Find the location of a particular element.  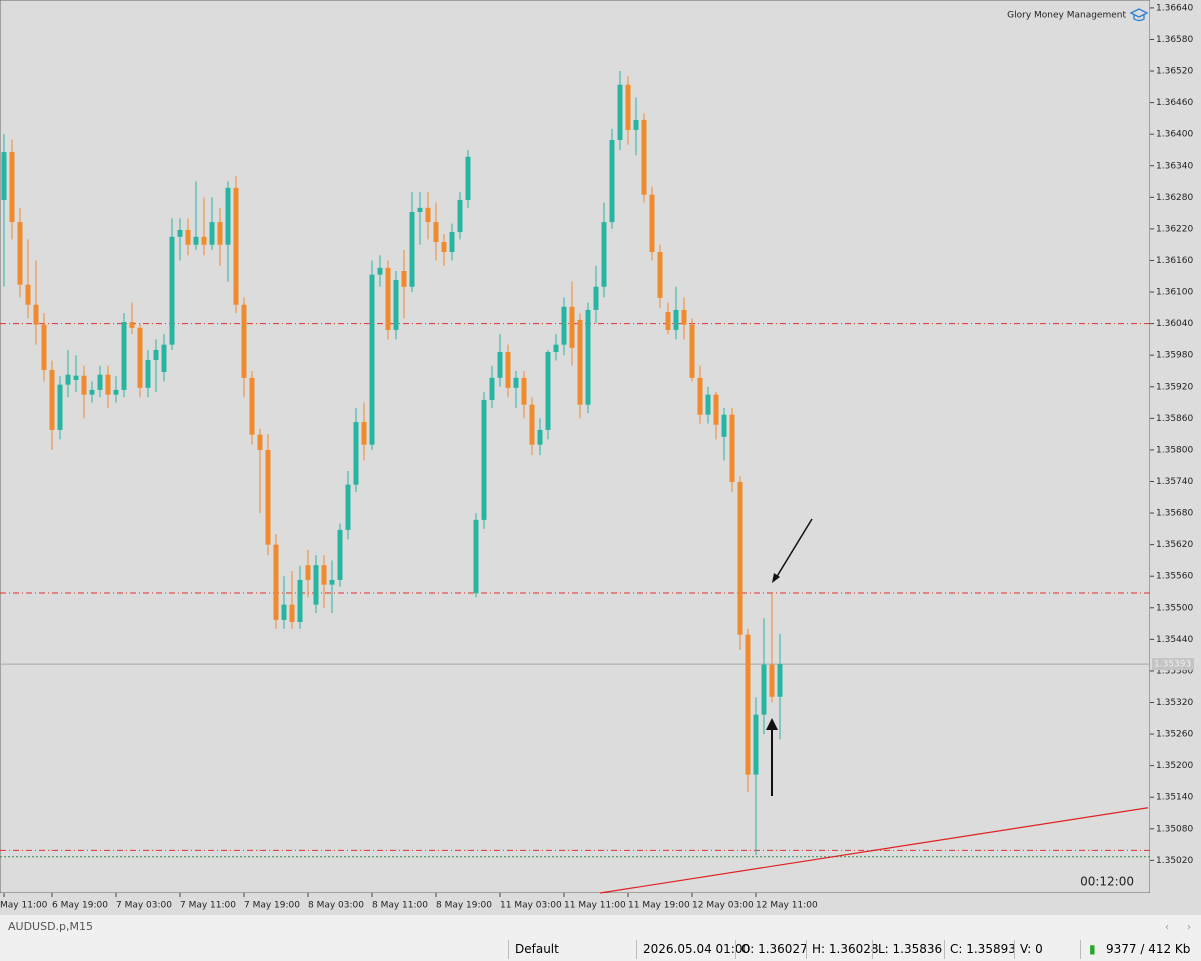

trendline is located at coordinates (874, 850).